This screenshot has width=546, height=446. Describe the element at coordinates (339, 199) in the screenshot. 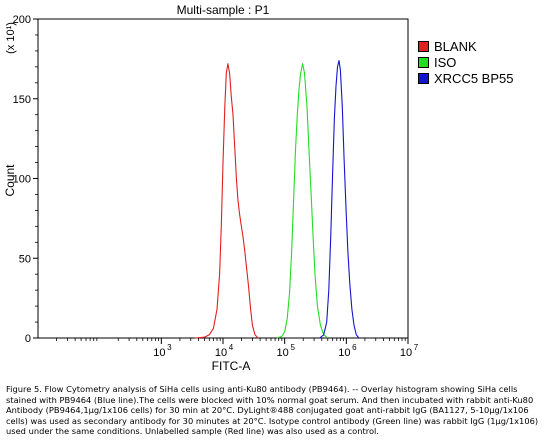

I see `series-line-xrcc5-bp55` at that location.